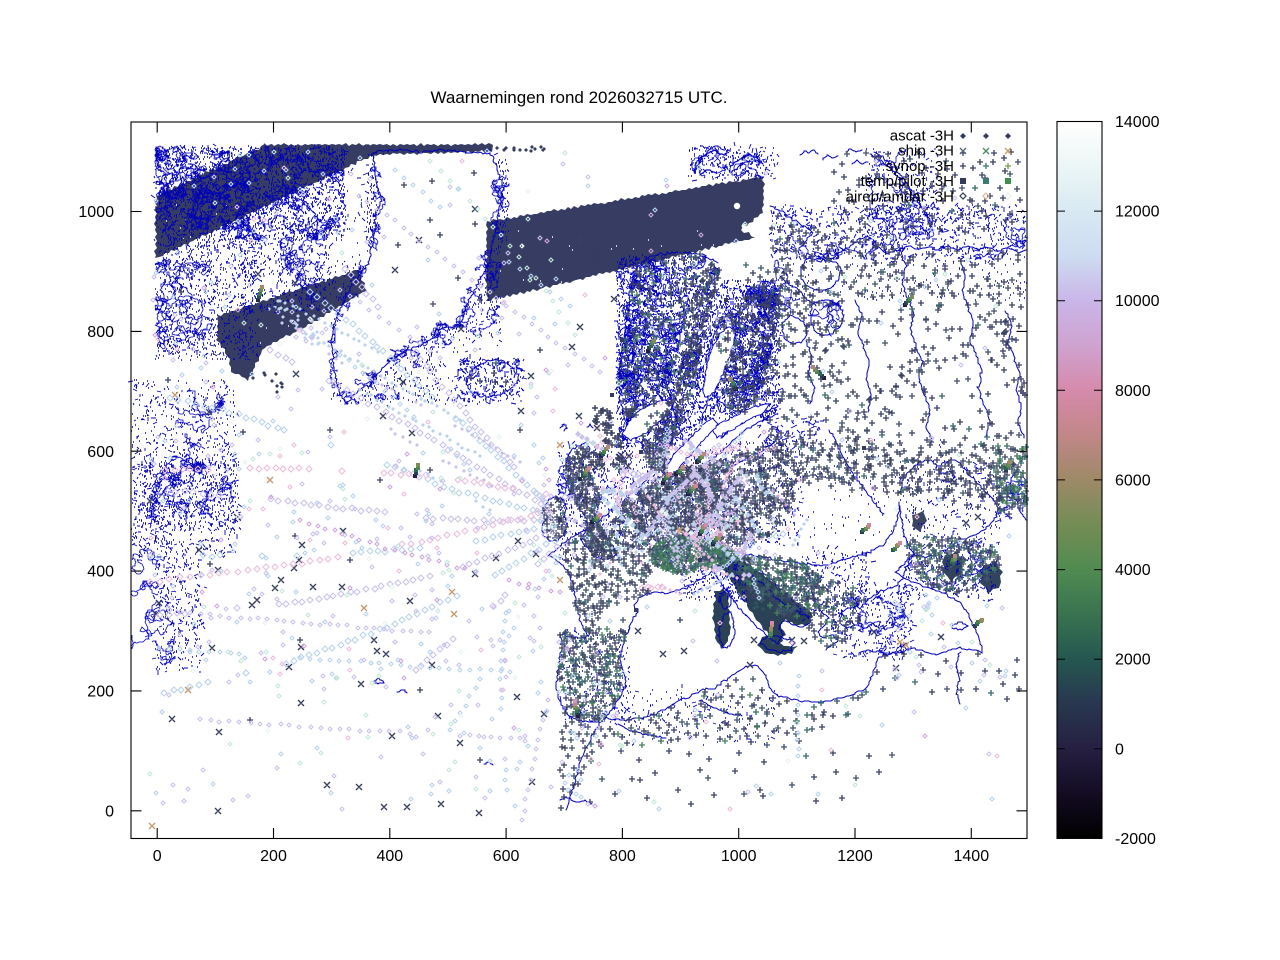 The width and height of the screenshot is (1280, 960). I want to click on svg-text: ascat -3H, so click(922, 136).